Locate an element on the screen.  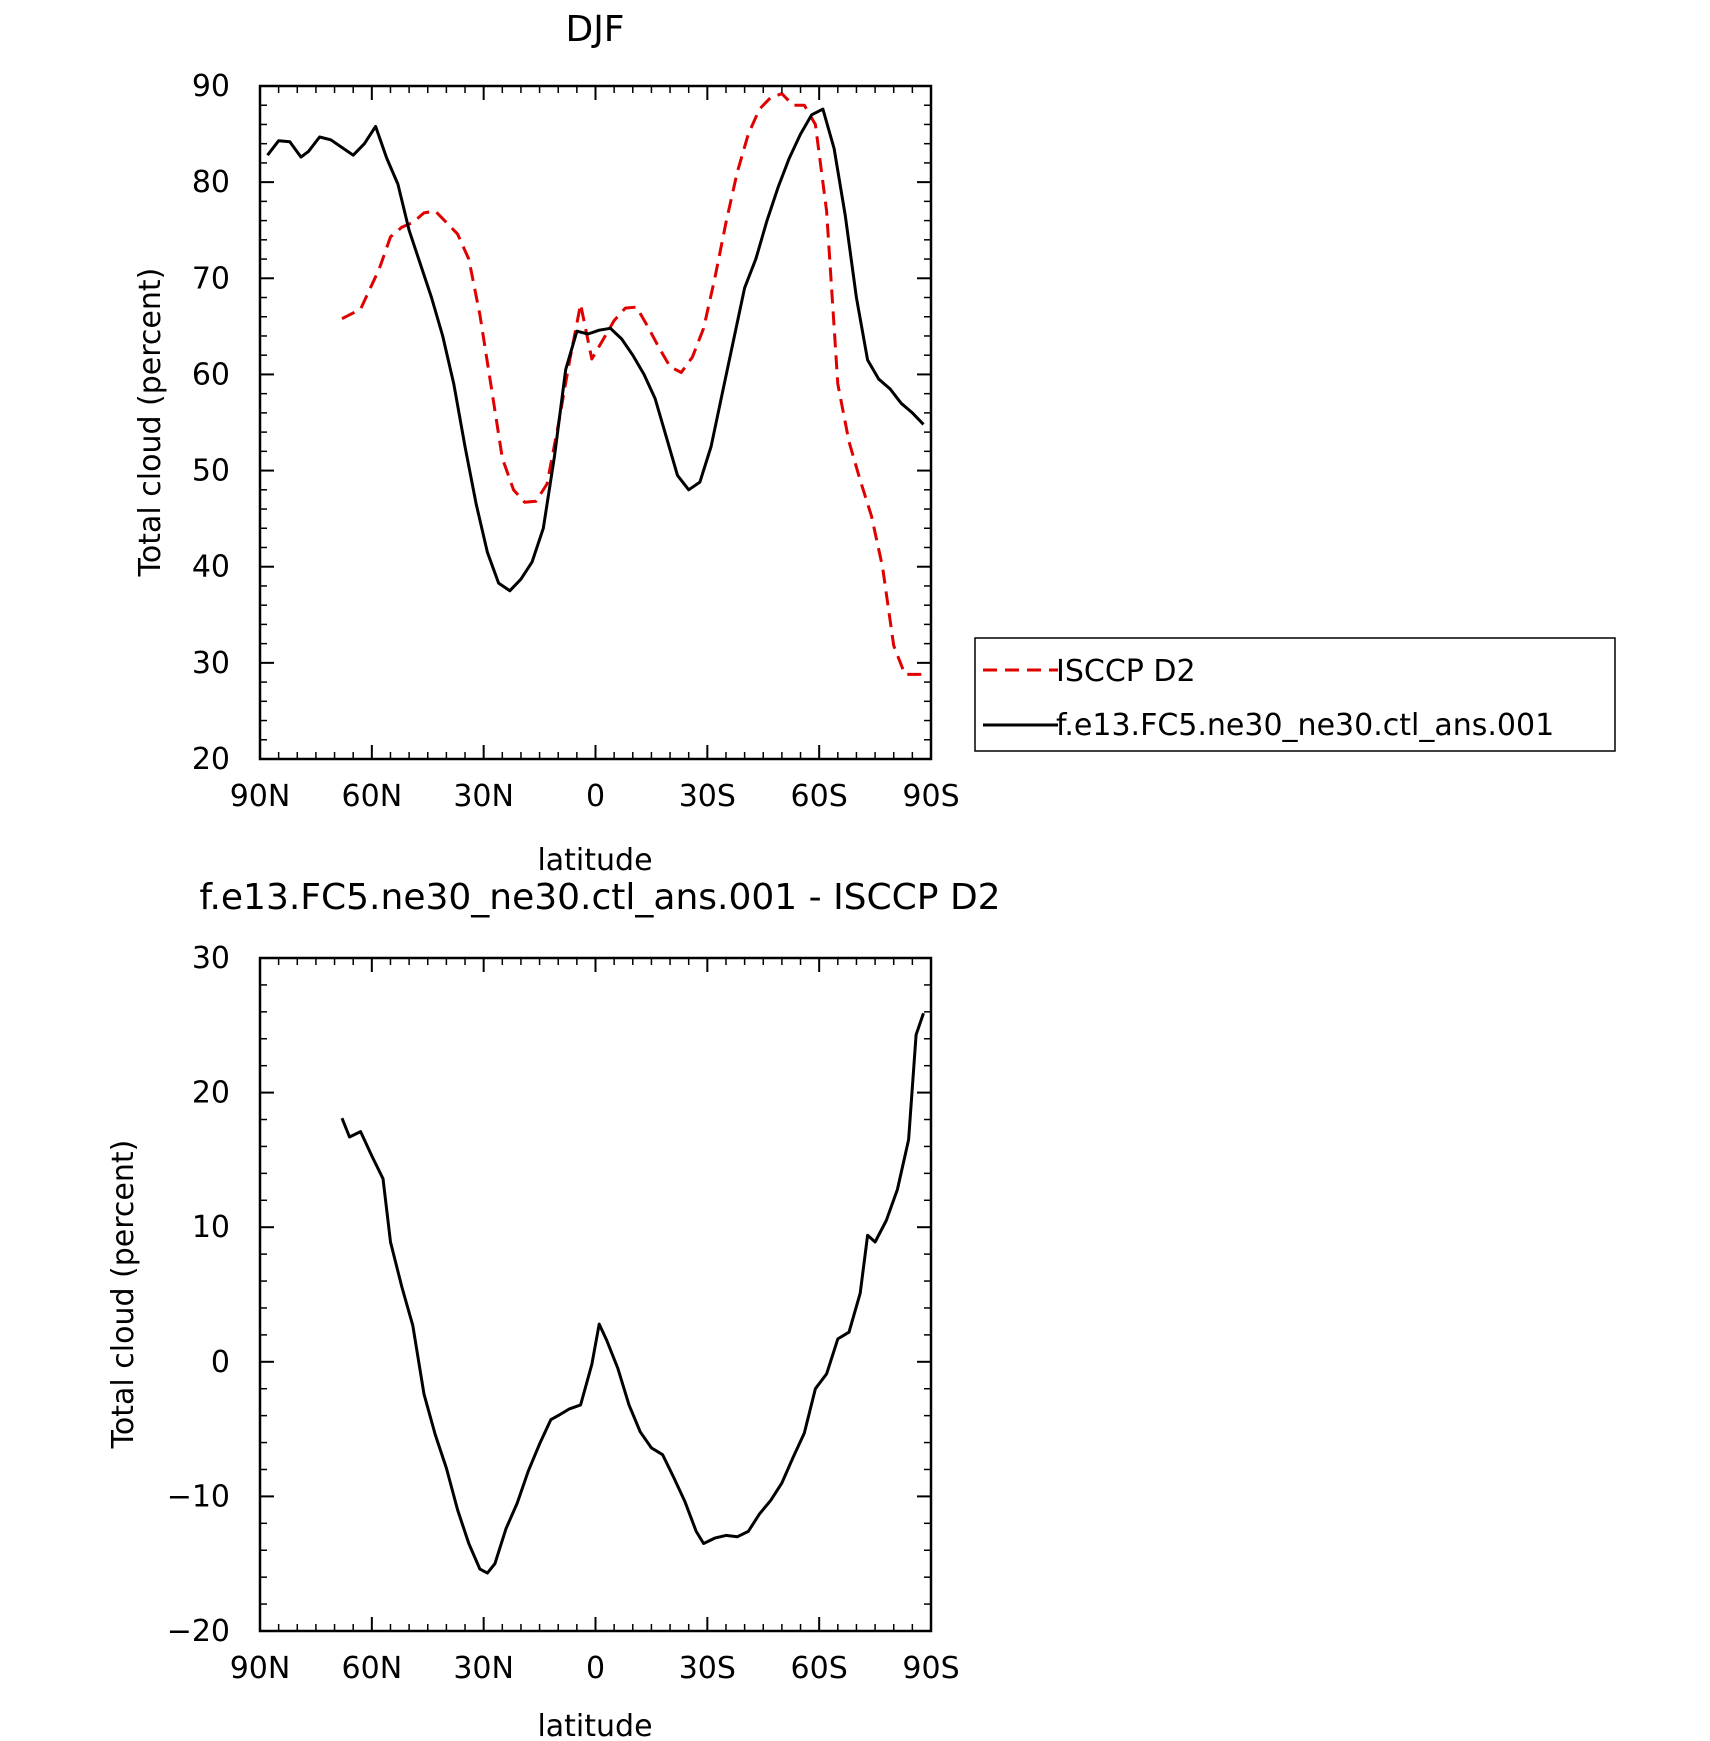
legend-box is located at coordinates (1295, 694).